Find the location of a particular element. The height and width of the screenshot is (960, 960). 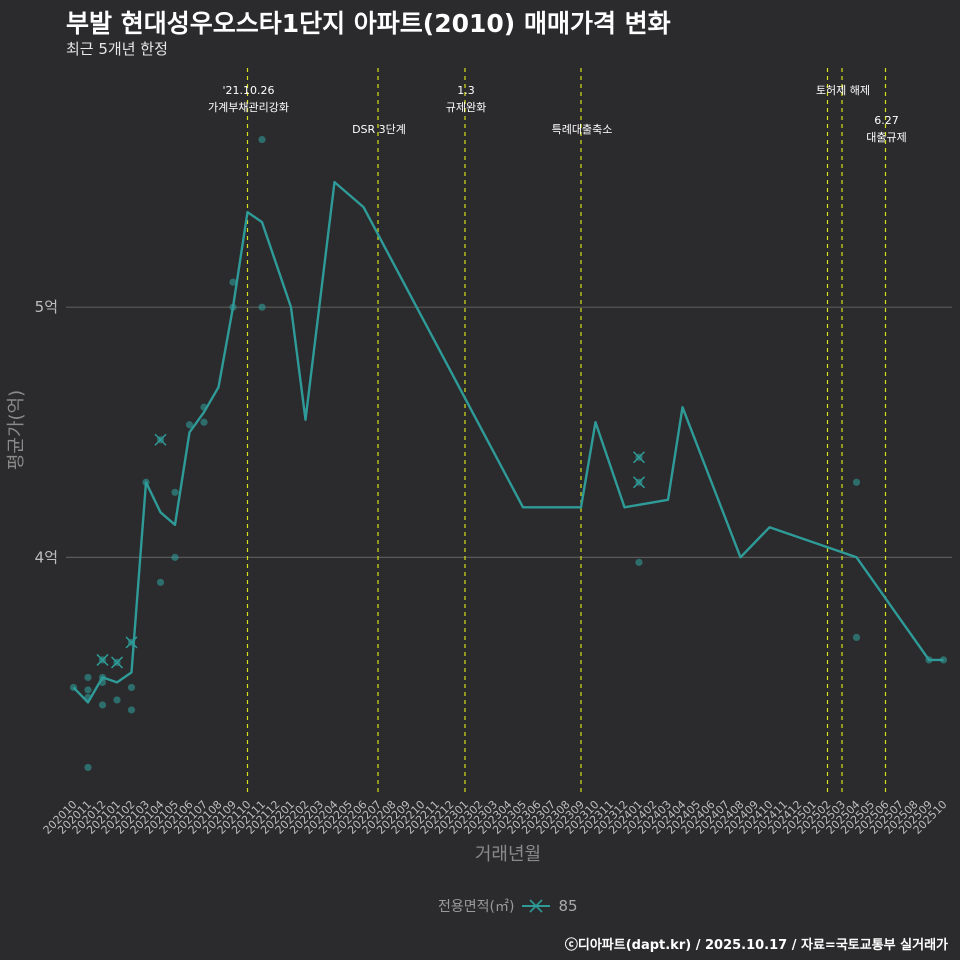

event-label: 6.27 is located at coordinates (886, 120).